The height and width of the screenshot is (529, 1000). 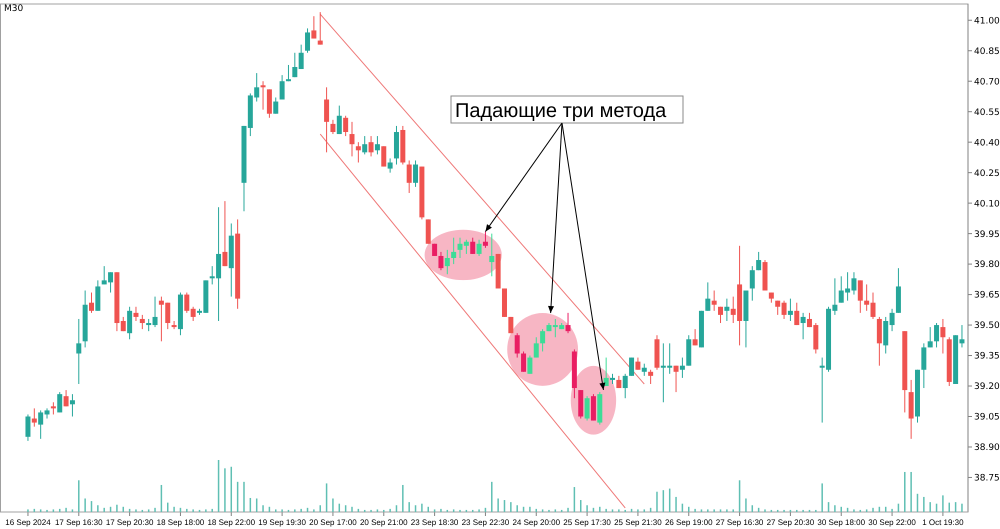 I want to click on x-tick-label: 26 Sep 19:00, so click(x=689, y=522).